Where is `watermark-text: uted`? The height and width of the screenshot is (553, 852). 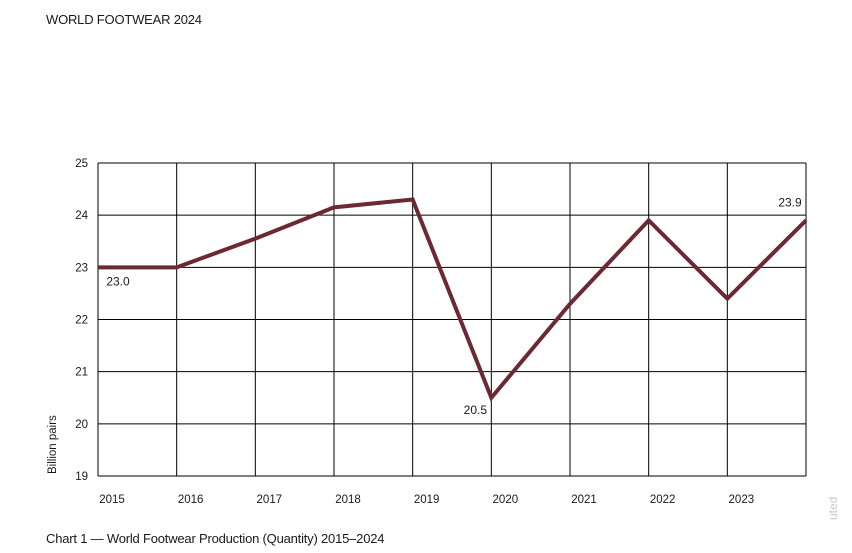
watermark-text: uted is located at coordinates (833, 508).